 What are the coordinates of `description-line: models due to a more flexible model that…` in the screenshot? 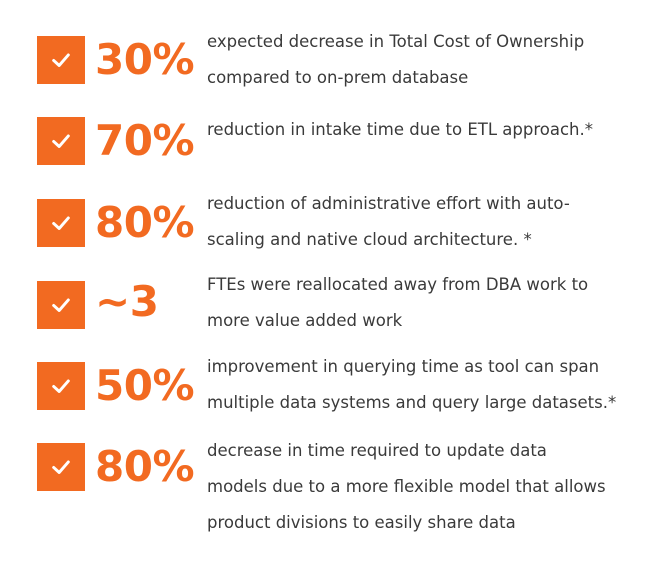 It's located at (406, 486).